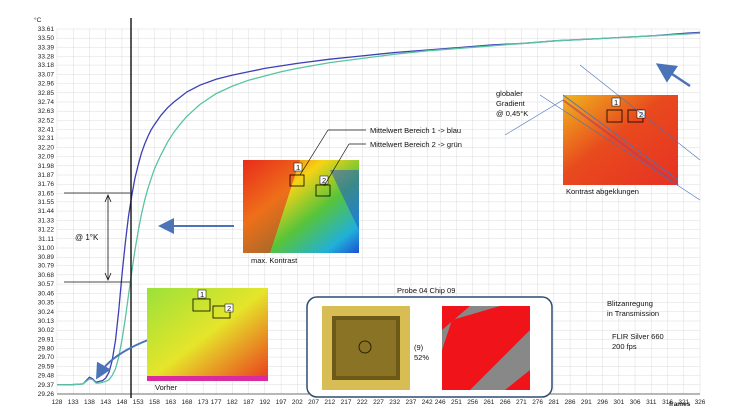  I want to click on x-tick-label: 187, so click(248, 402).